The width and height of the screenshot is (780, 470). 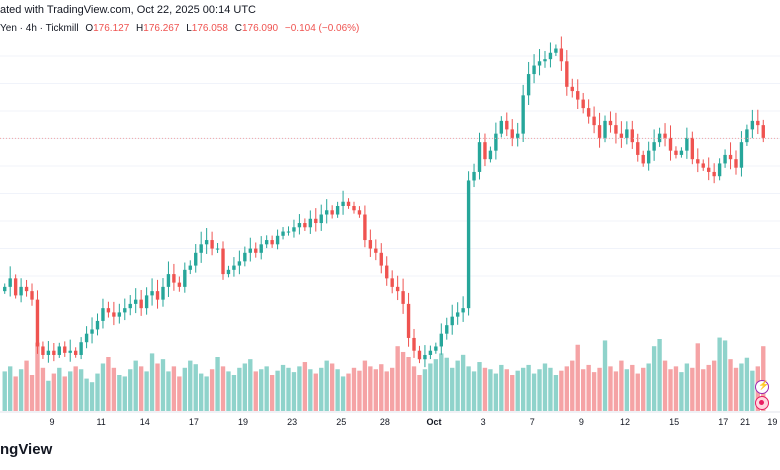 What do you see at coordinates (581, 422) in the screenshot?
I see `x-tick-label: 9` at bounding box center [581, 422].